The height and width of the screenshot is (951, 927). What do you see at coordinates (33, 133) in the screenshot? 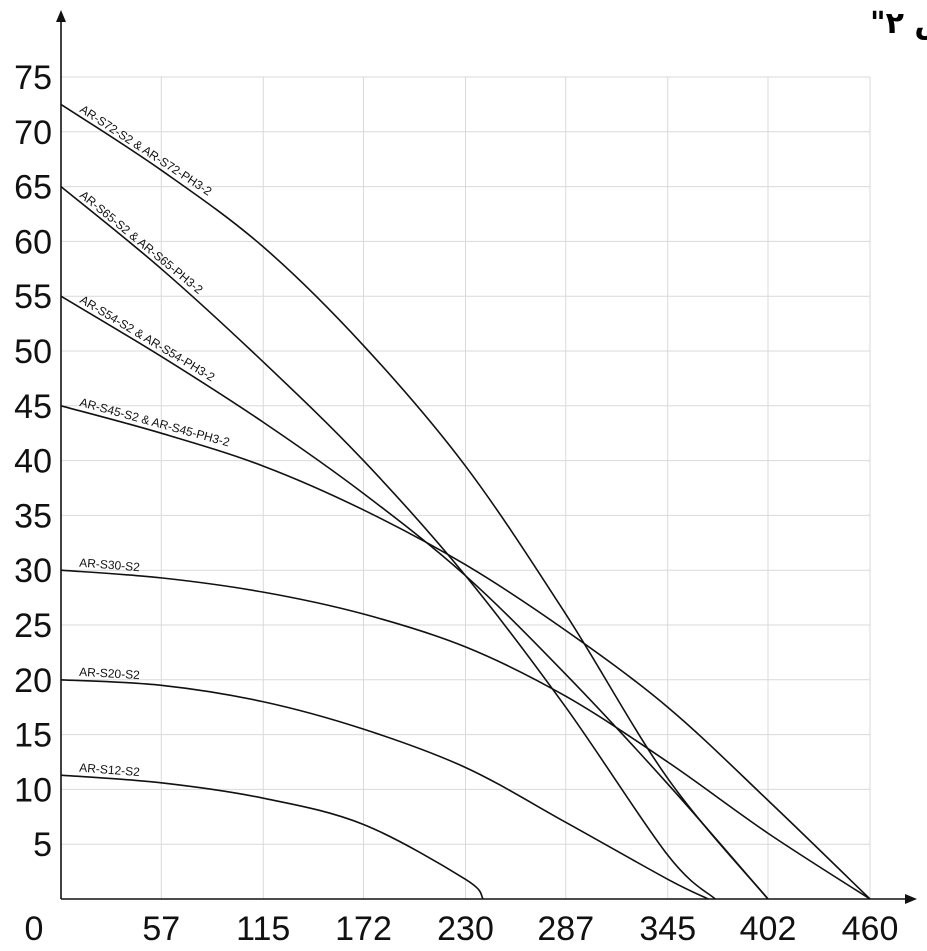
I see `y-tick-label: 70` at bounding box center [33, 133].